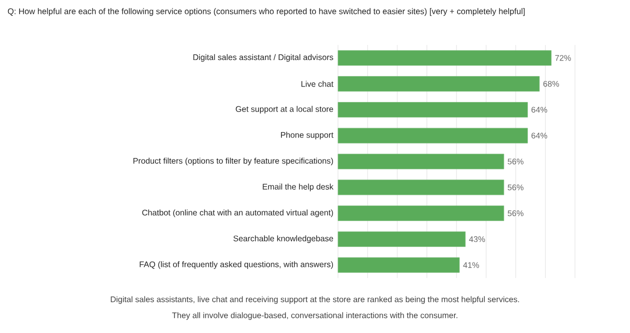  I want to click on y-tick-label: Searchable knowledgebase, so click(283, 239).